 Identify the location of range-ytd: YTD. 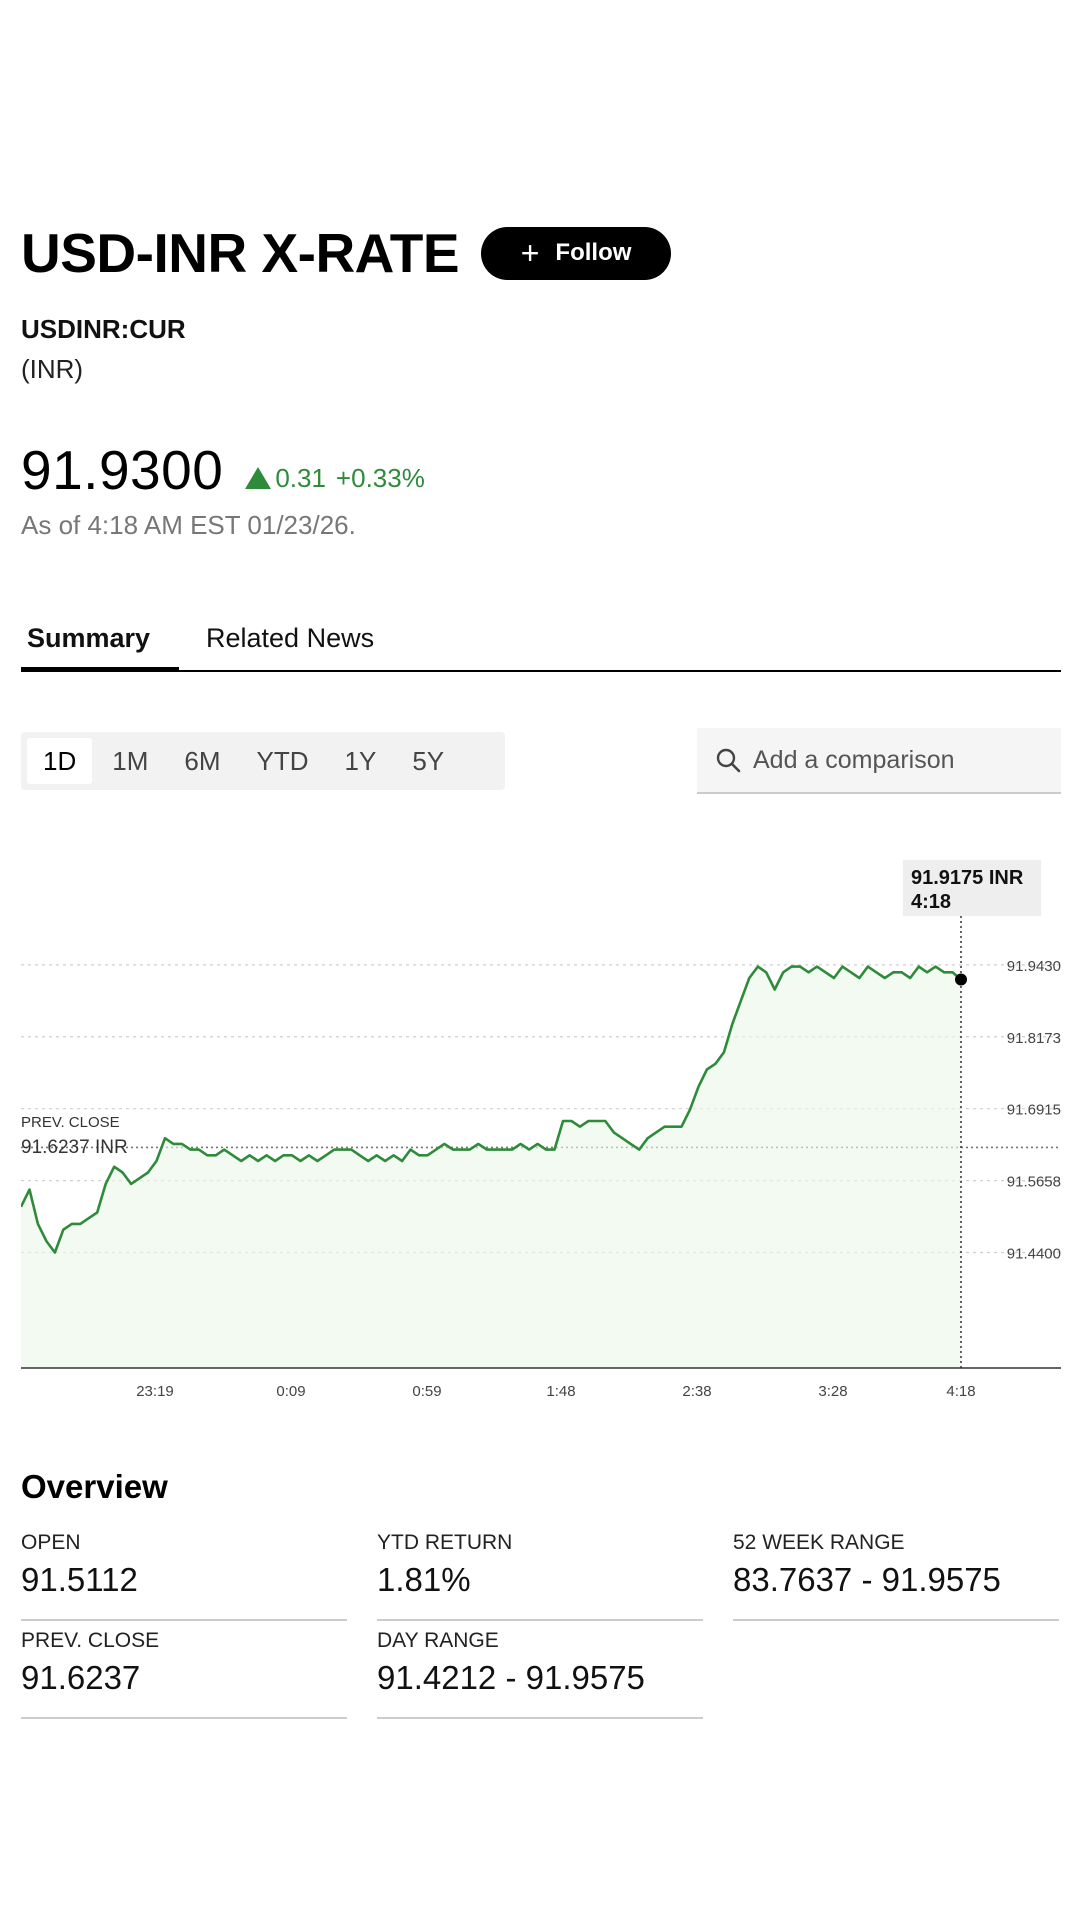
(282, 761).